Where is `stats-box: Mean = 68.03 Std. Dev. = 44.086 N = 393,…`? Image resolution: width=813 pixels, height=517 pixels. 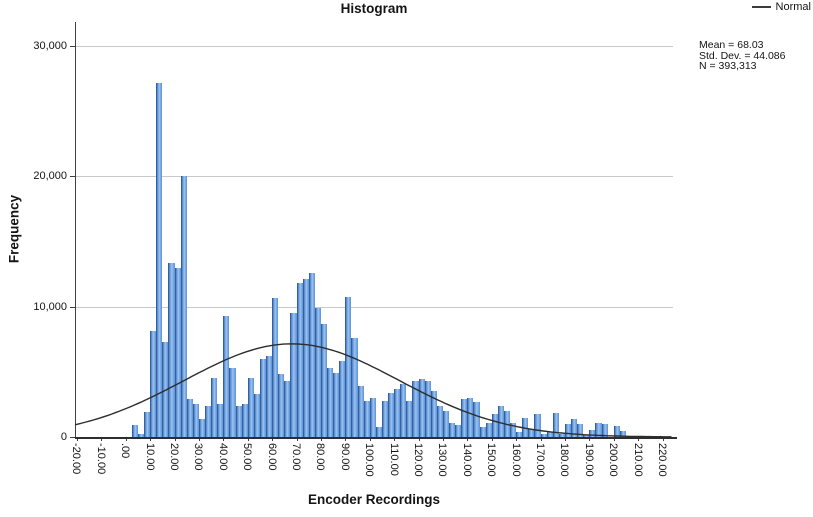
stats-box: Mean = 68.03 Std. Dev. = 44.086 N = 393,… is located at coordinates (742, 56).